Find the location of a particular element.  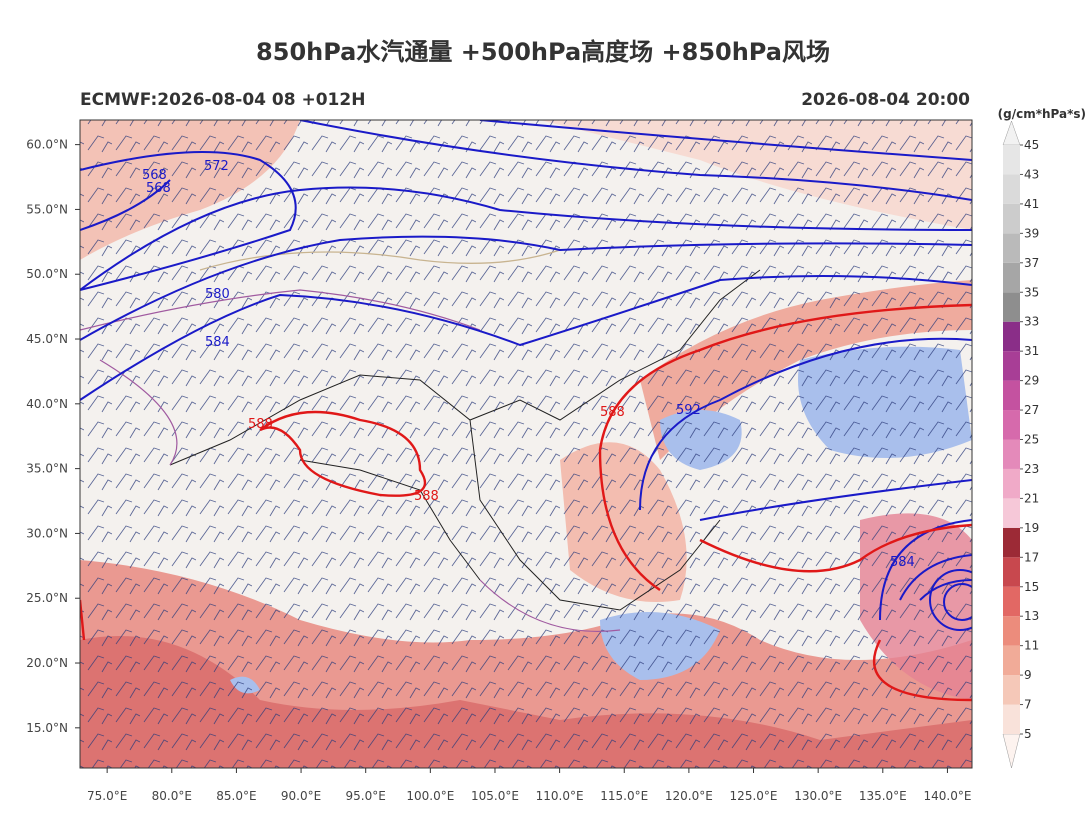

colorbar-label: 5 is located at coordinates (1028, 734).